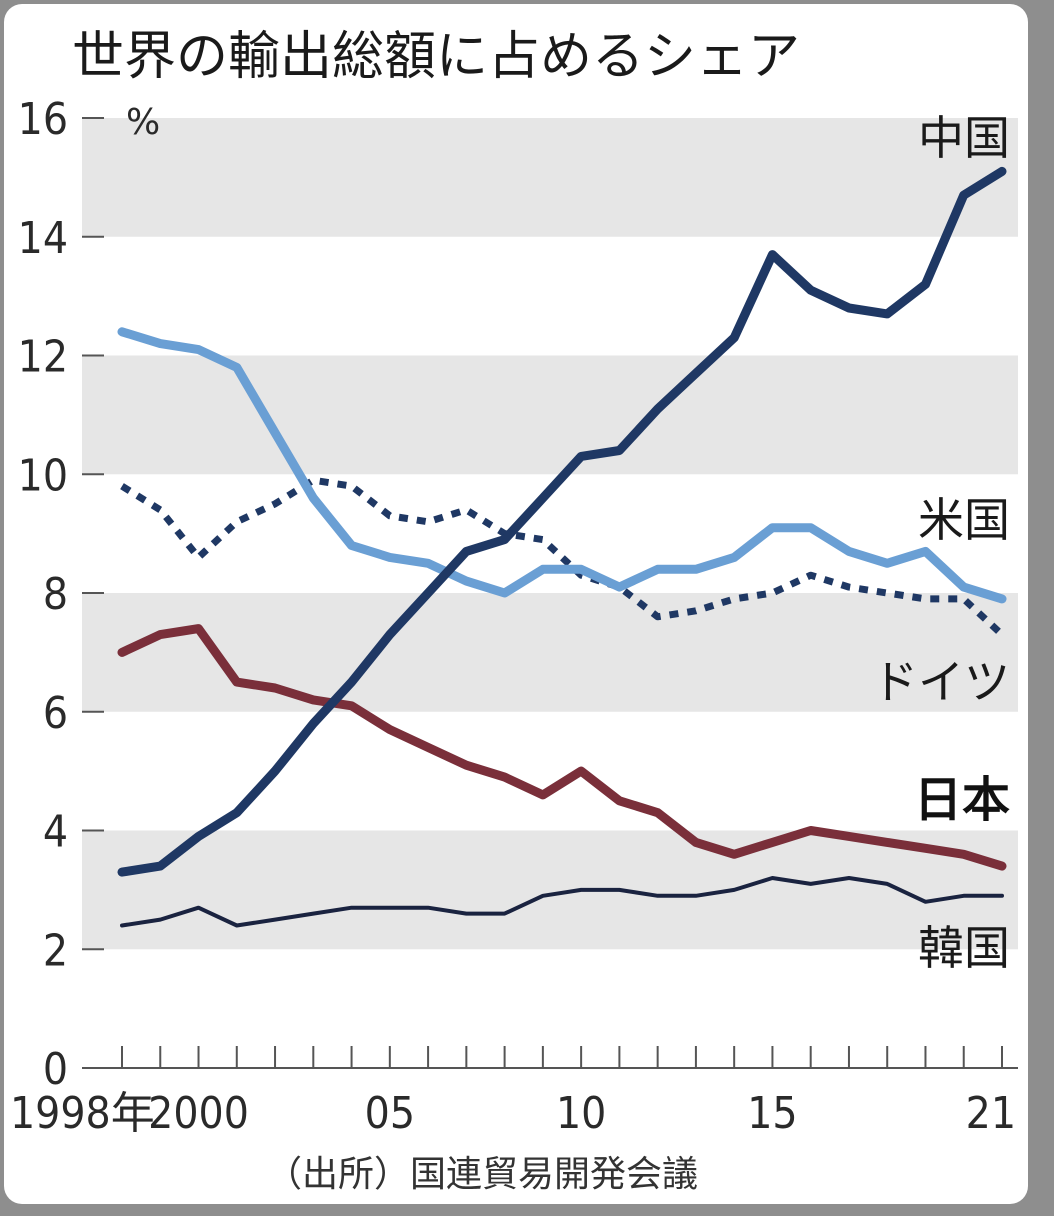 The image size is (1054, 1216). I want to click on y-tick-label-0: 0, so click(55, 1069).